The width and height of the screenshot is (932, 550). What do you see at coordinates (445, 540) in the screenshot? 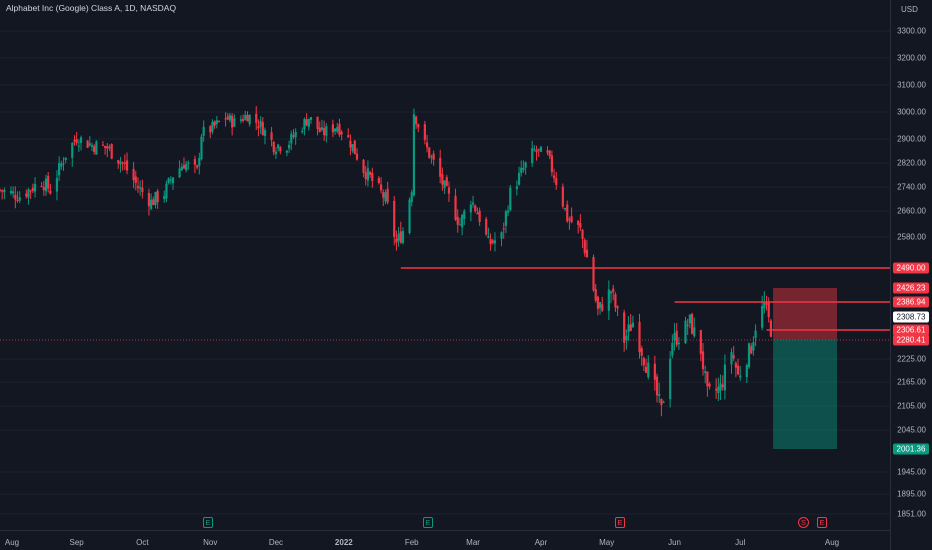
I see `time-axis: Aug Sep Oct Nov Dec 2022 Feb Mar Apr May Jun Jul Aug` at bounding box center [445, 540].